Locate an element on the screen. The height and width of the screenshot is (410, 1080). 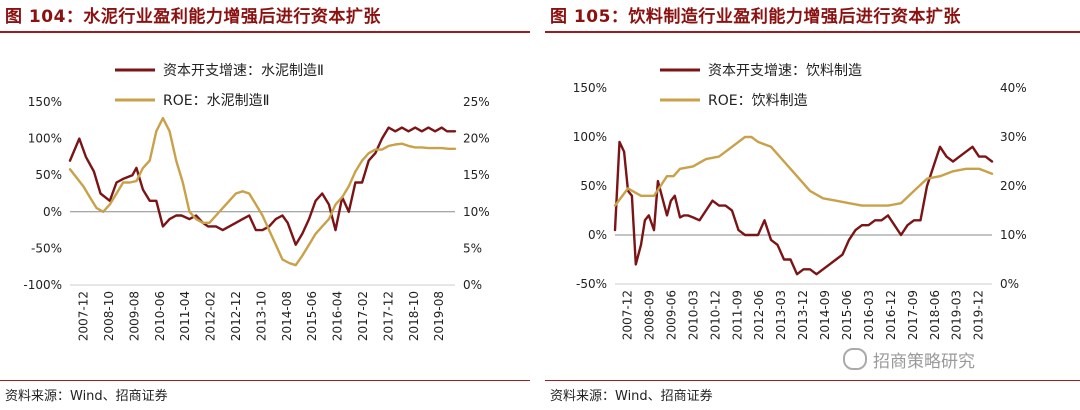
x-axis-tick-label: 2017-12 is located at coordinates (388, 316).